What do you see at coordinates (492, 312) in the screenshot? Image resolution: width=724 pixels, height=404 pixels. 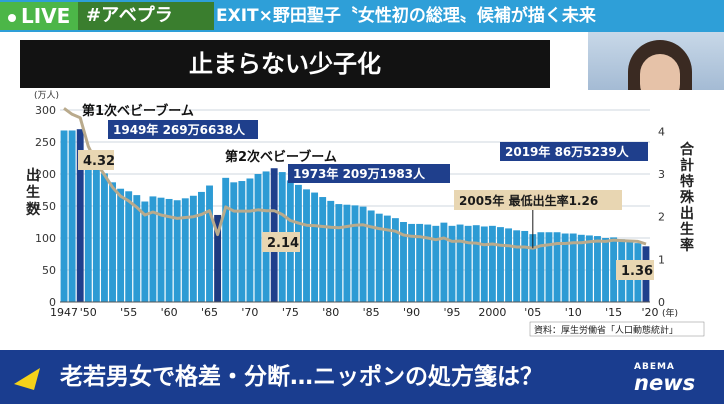 I see `x-tick-label: 2000` at bounding box center [492, 312].